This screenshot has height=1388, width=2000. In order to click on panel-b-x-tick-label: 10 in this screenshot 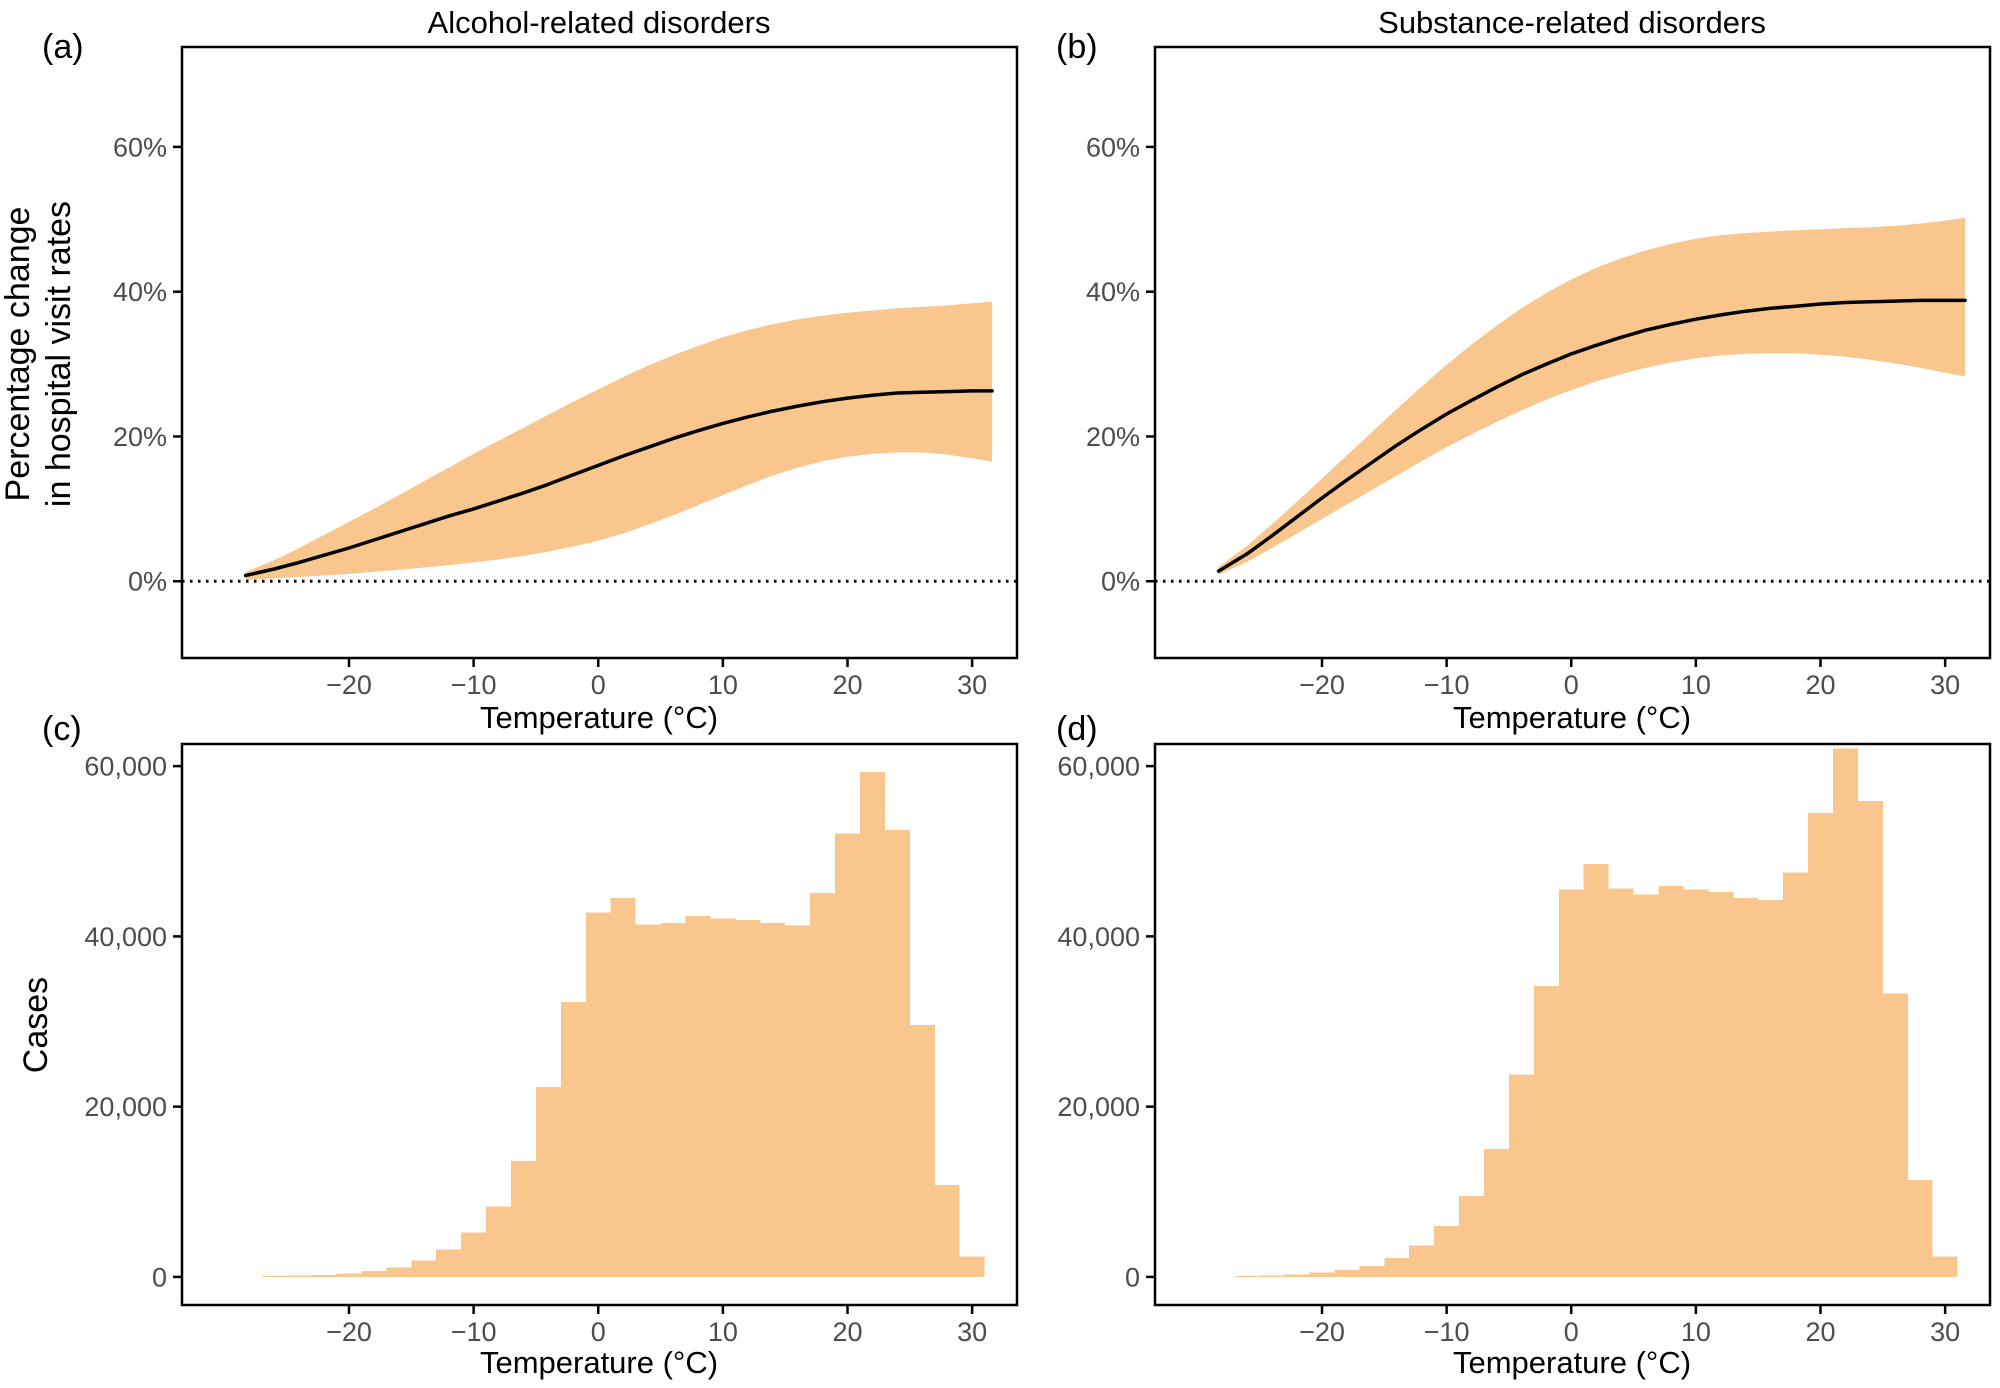, I will do `click(1696, 685)`.